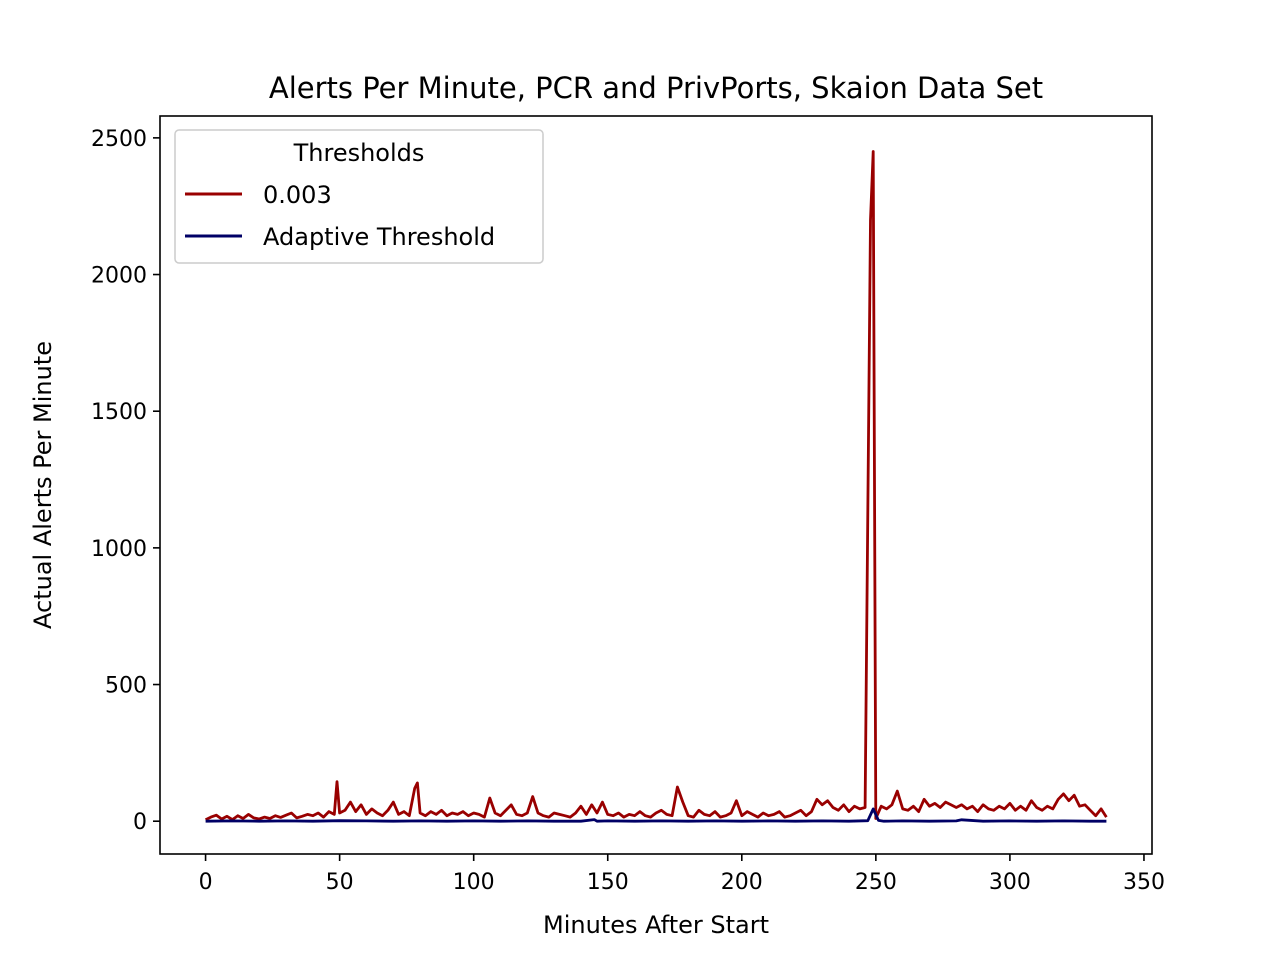  I want to click on x-tick-label: 300, so click(1010, 882).